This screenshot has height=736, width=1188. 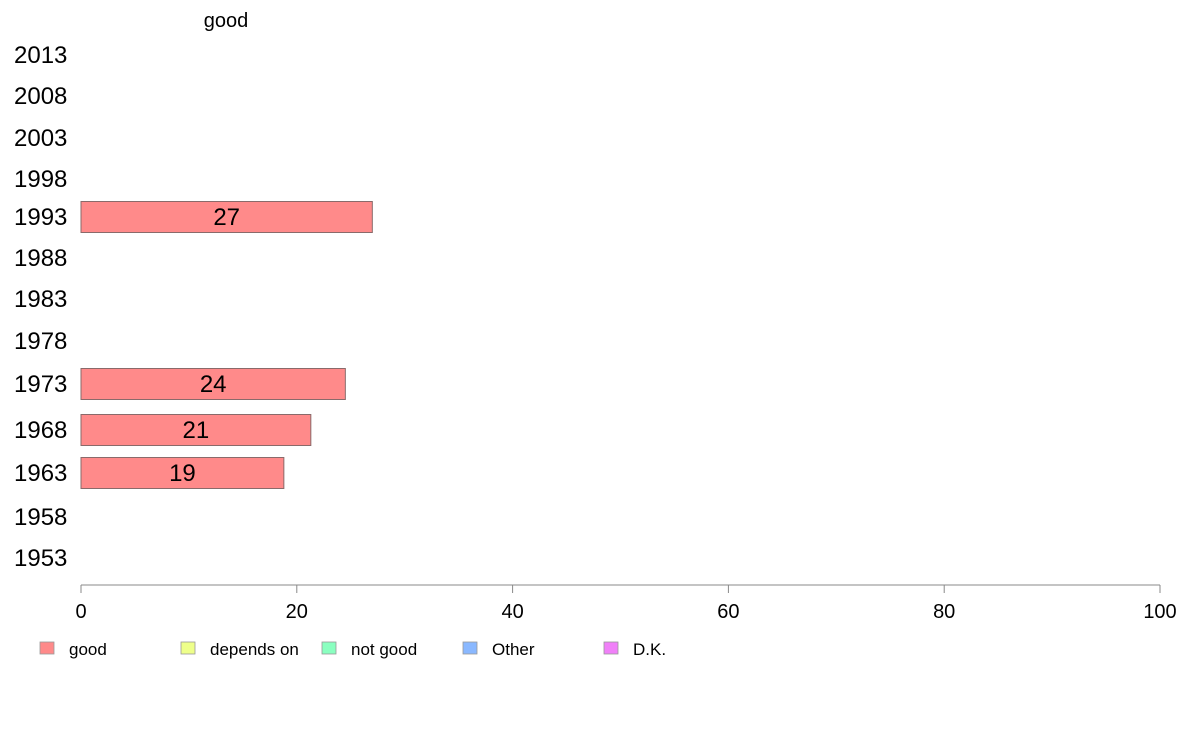 I want to click on x-tick-label: 0, so click(x=80, y=612).